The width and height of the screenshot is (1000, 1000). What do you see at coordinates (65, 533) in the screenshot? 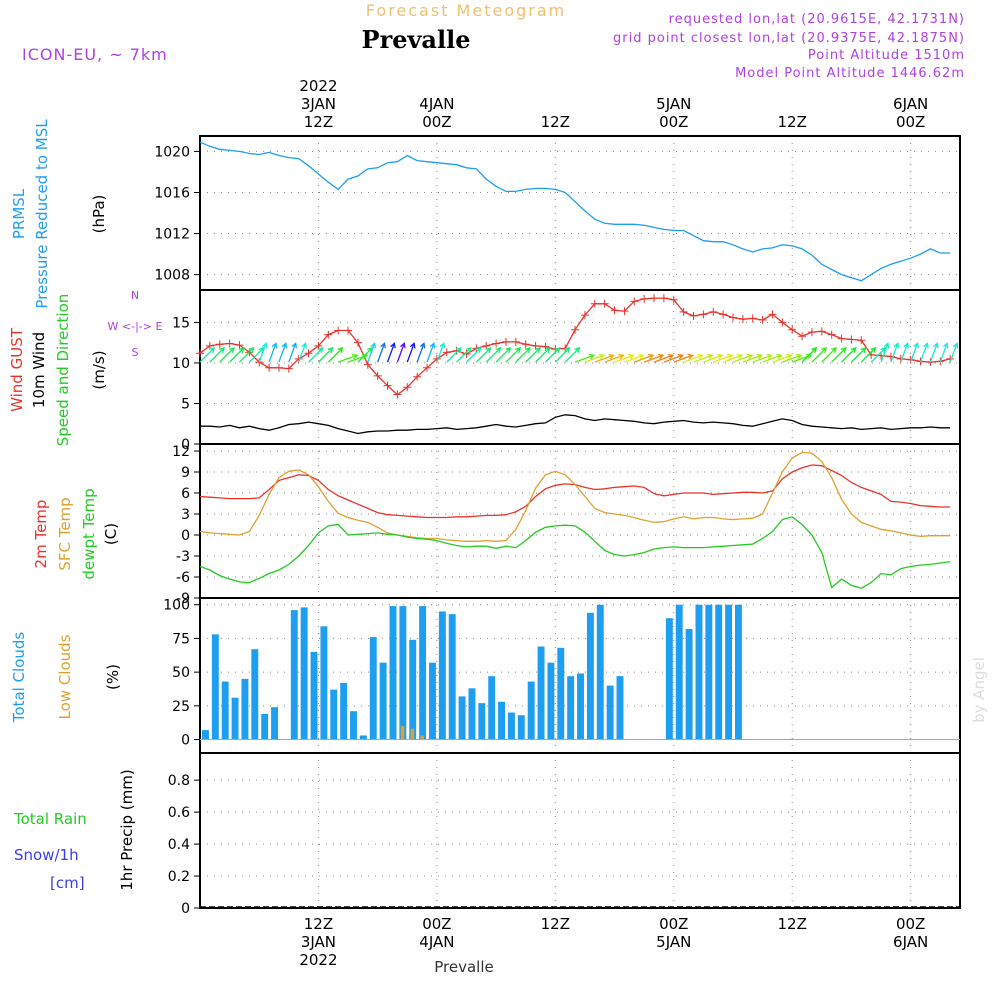
I see `sfc-temp-label: SFC Temp` at bounding box center [65, 533].